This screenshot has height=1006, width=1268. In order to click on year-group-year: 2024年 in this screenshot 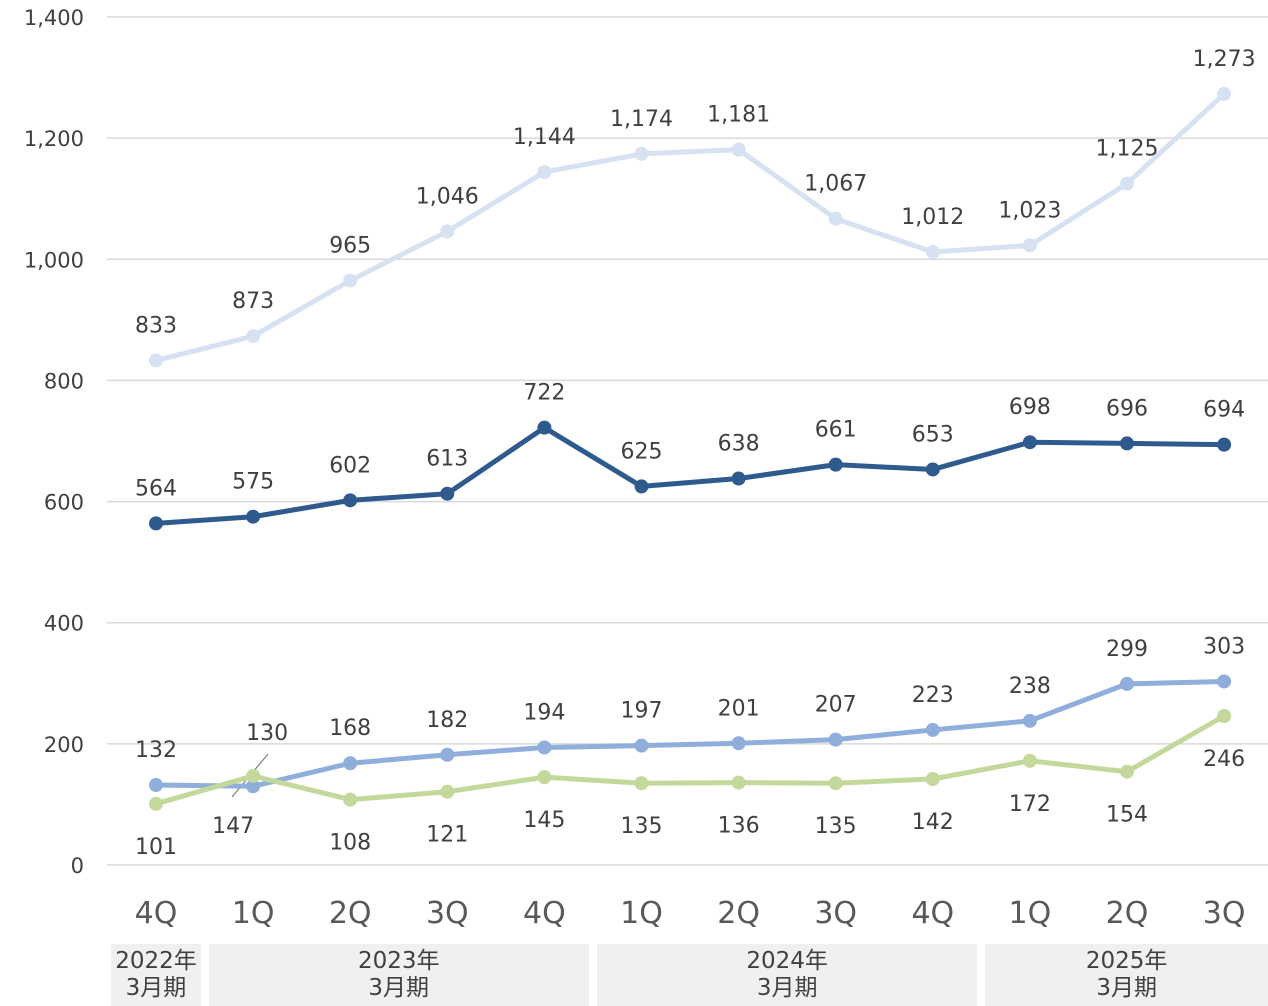, I will do `click(787, 961)`.